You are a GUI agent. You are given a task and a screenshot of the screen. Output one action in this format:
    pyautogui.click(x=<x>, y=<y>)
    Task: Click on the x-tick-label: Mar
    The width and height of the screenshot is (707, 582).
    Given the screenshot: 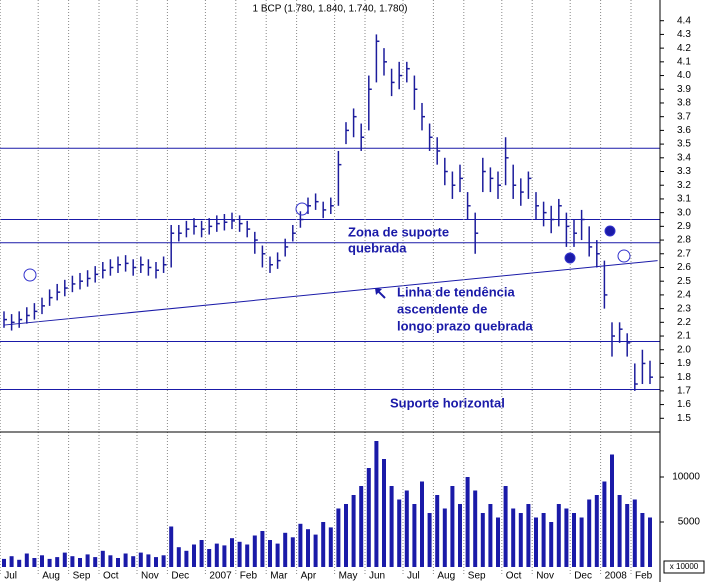 What is the action you would take?
    pyautogui.click(x=279, y=576)
    